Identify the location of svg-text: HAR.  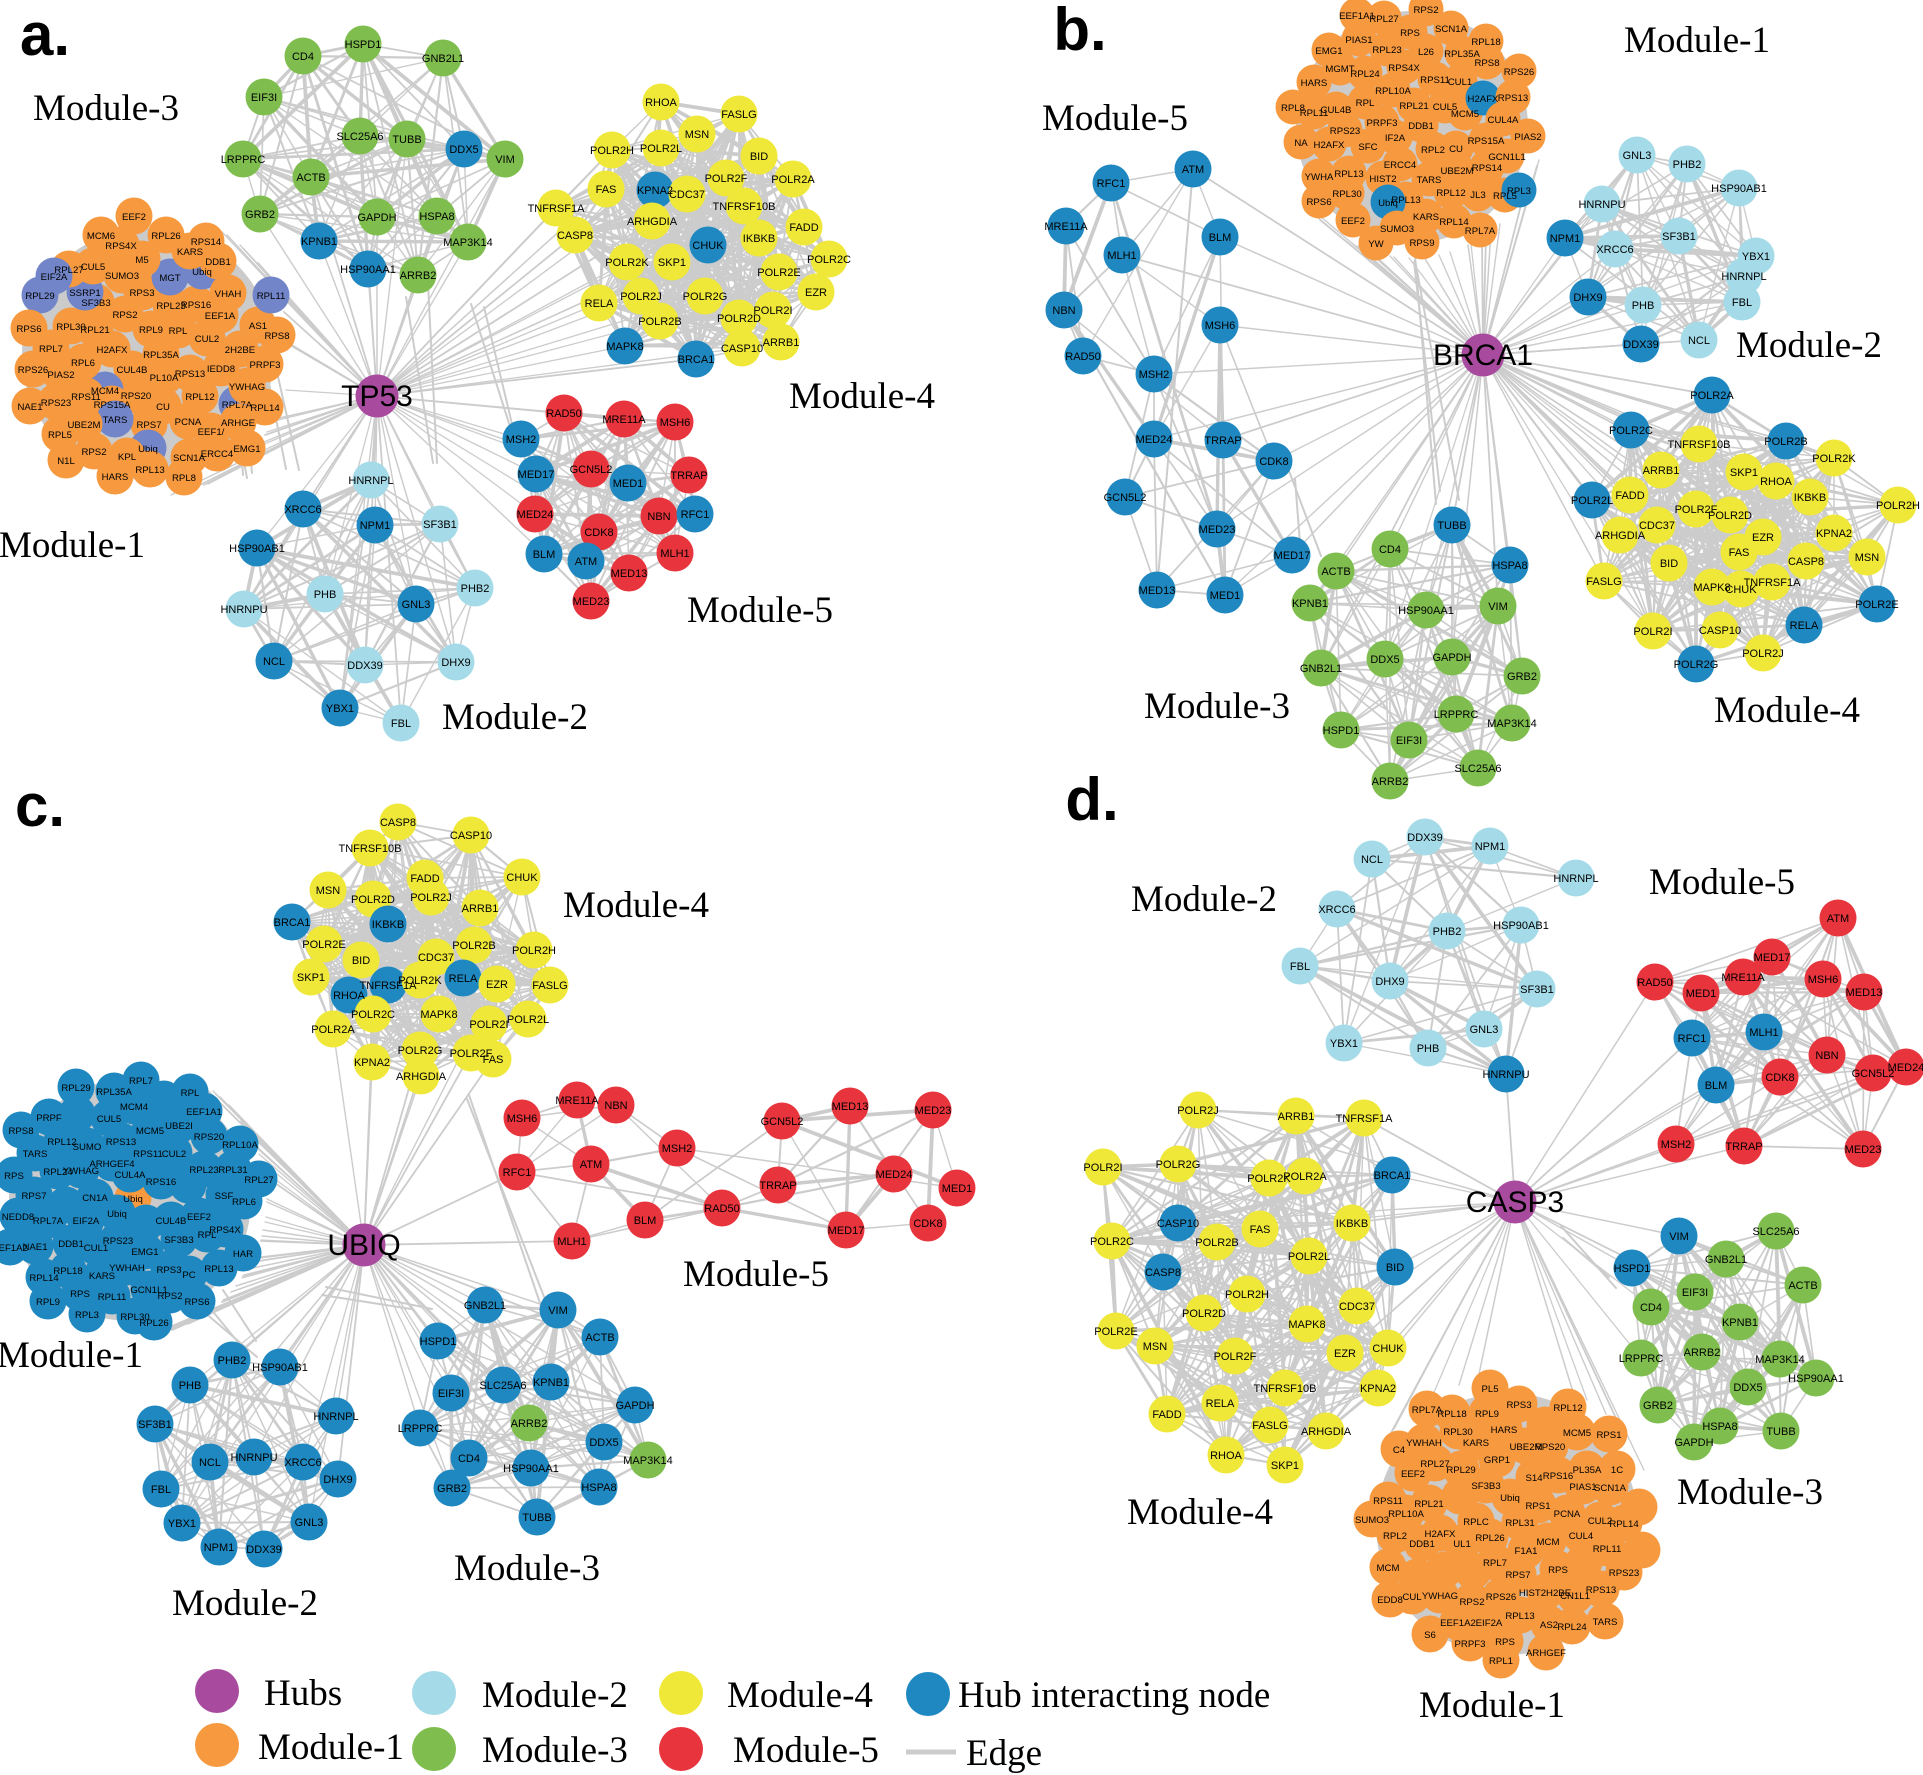
(243, 1254).